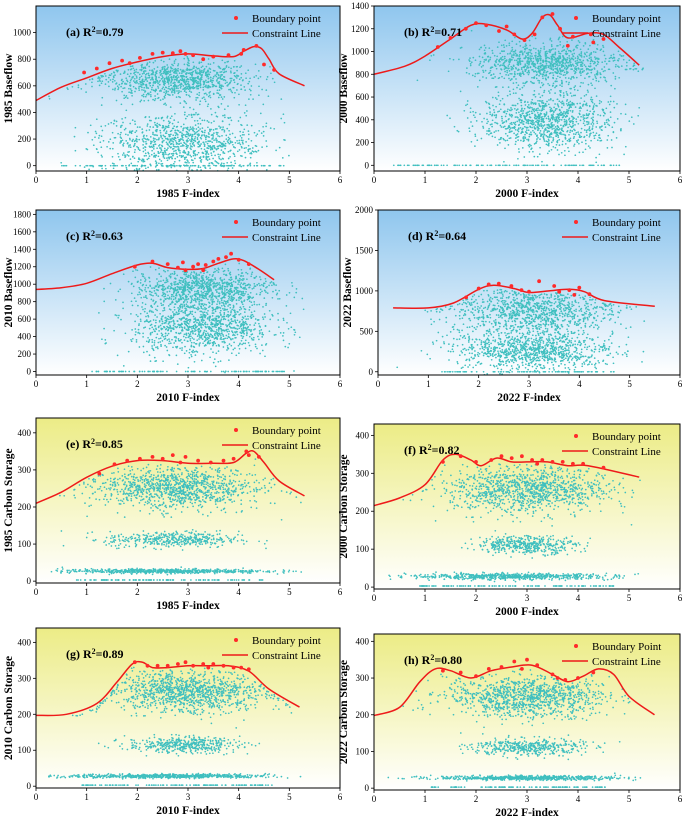 The image size is (685, 816). What do you see at coordinates (340, 180) in the screenshot?
I see `x-tick-label: 6` at bounding box center [340, 180].